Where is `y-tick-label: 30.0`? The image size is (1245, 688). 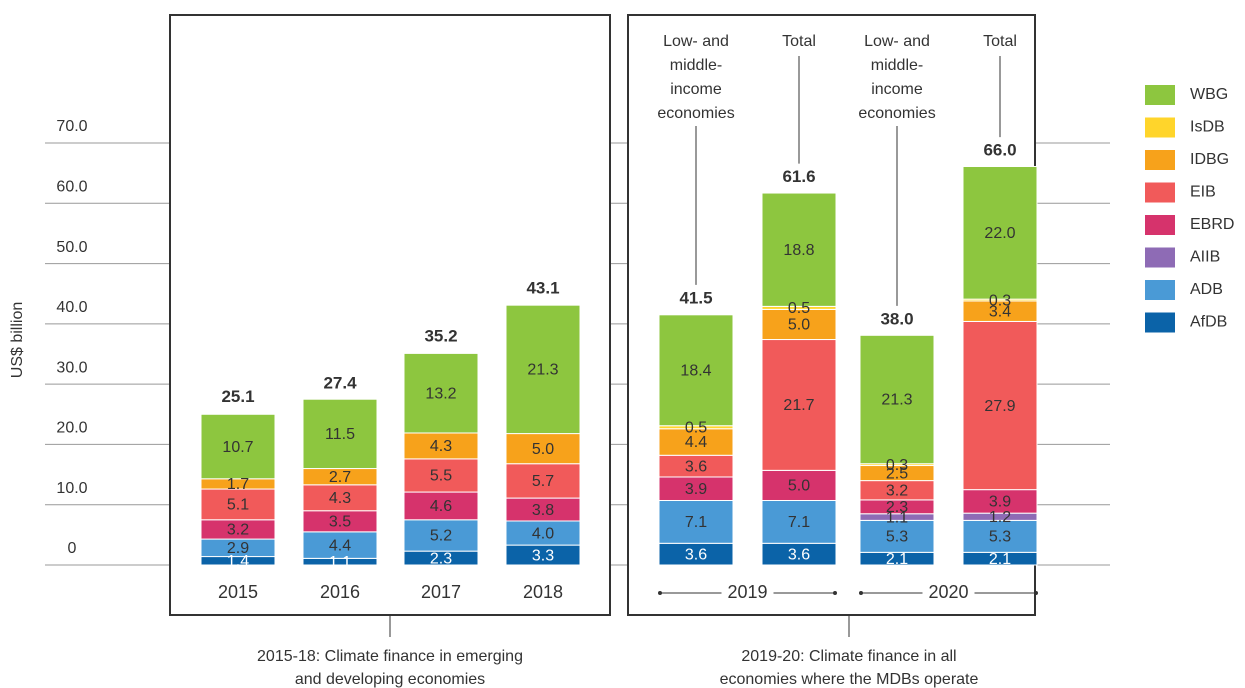 y-tick-label: 30.0 is located at coordinates (71, 367).